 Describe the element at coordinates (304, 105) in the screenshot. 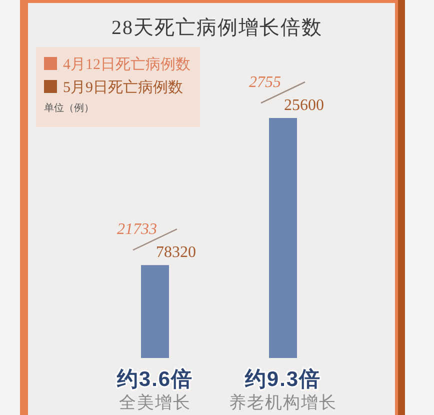

I see `text: 25600` at that location.